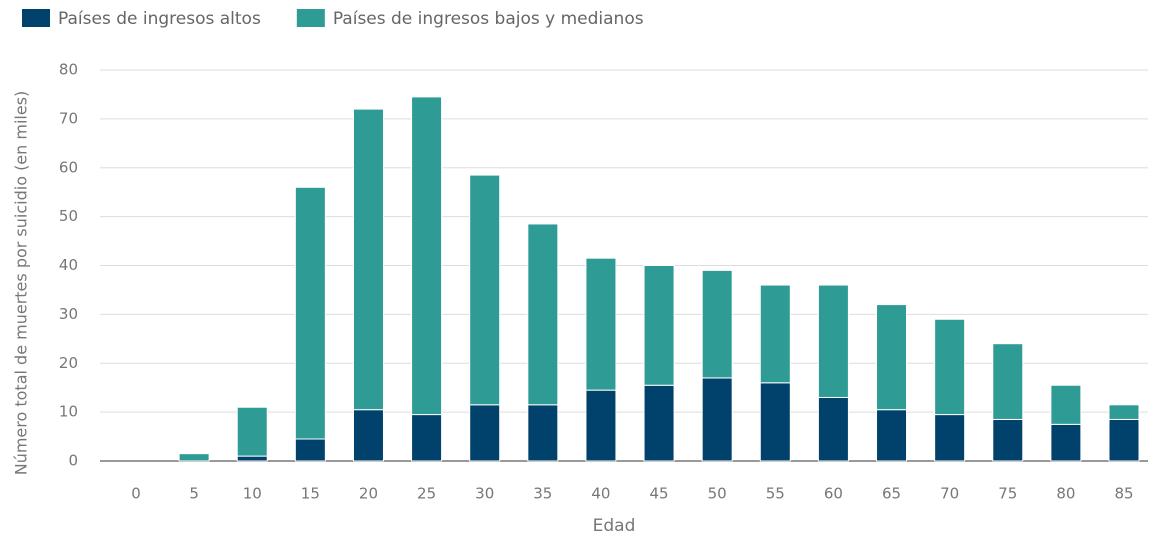  What do you see at coordinates (1007, 494) in the screenshot?
I see `x-tick-label: 75` at bounding box center [1007, 494].